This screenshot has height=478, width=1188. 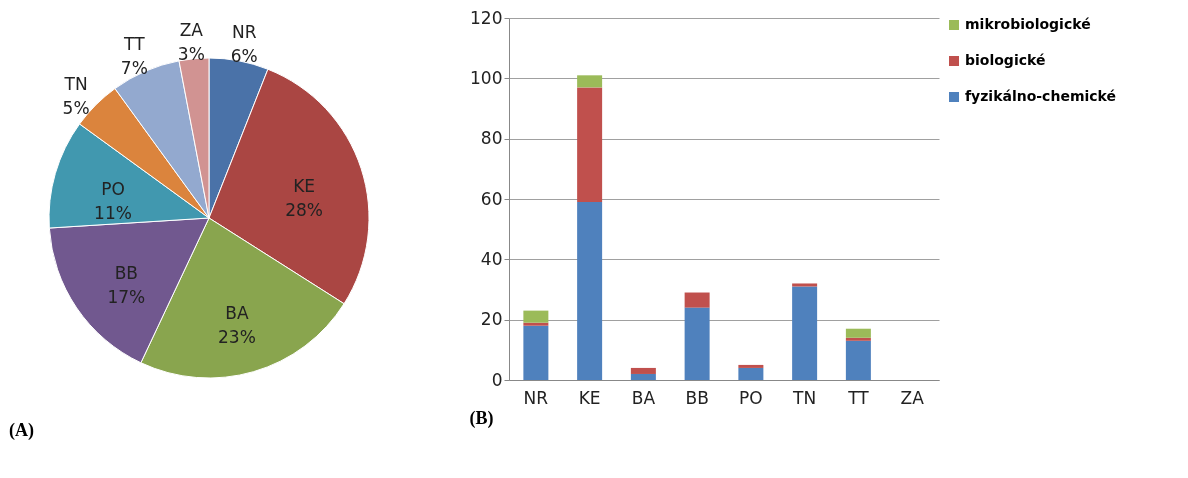 What do you see at coordinates (912, 397) in the screenshot?
I see `x-tick-label: ZA` at bounding box center [912, 397].